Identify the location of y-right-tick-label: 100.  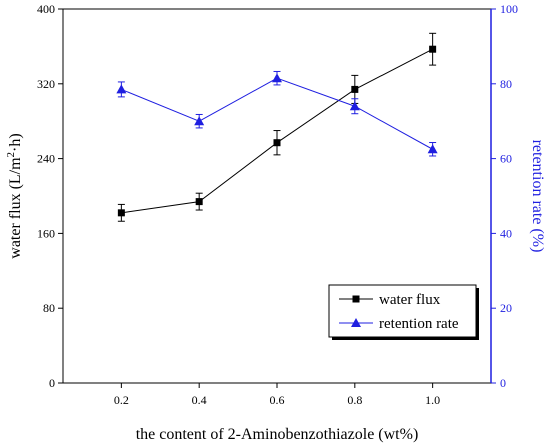
(509, 9).